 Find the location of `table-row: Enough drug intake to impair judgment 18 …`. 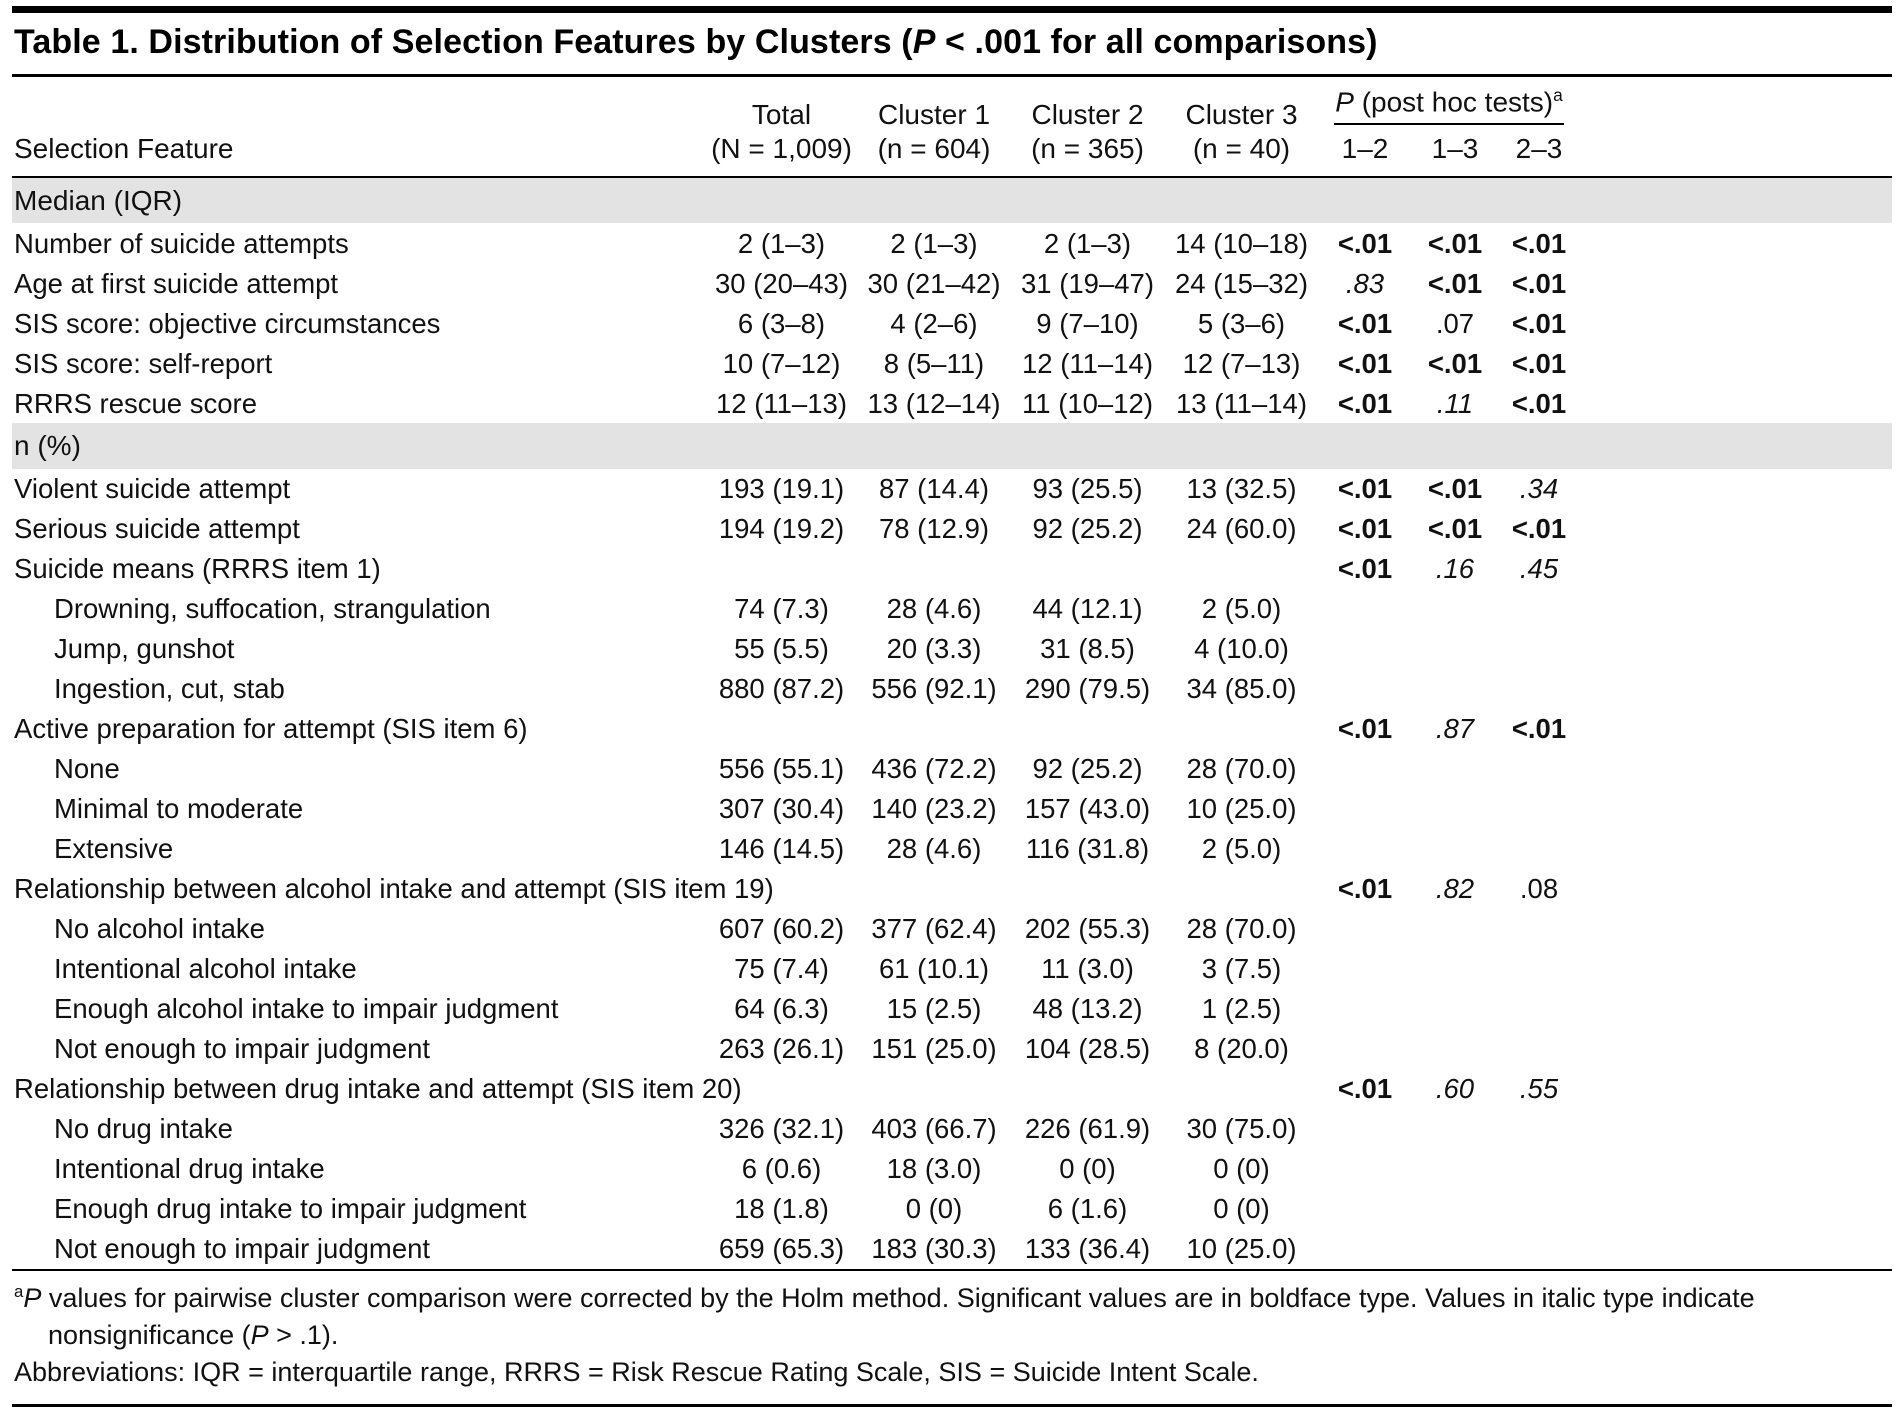

table-row: Enough drug intake to impair judgment 18 … is located at coordinates (952, 1209).